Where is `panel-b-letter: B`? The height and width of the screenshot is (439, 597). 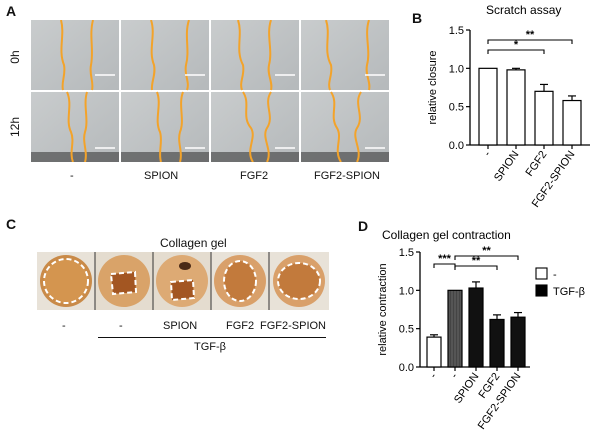
panel-b-letter: B is located at coordinates (417, 18).